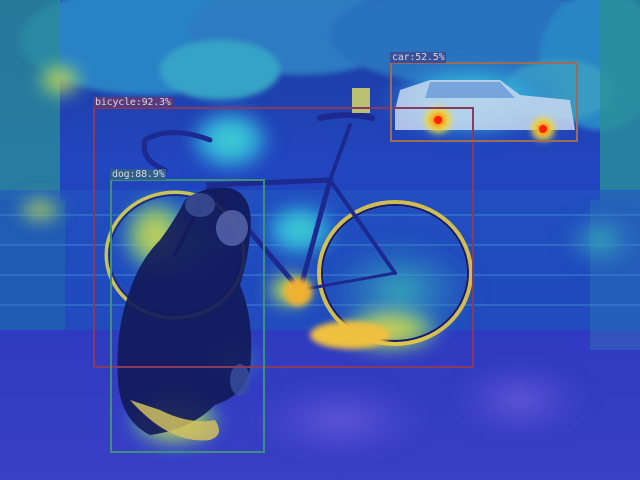 Image resolution: width=640 pixels, height=480 pixels. I want to click on car-detection-box: car:52.5%, so click(484, 97).